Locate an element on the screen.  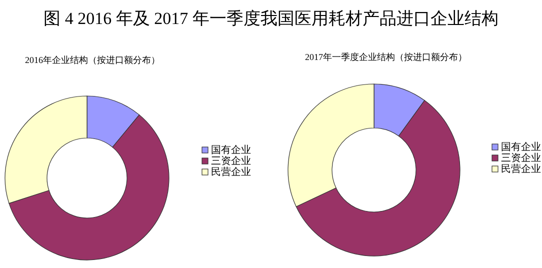
chart-title: 图 4 2016 年及 2017 年一季度我国医用耗材产品进口企业结构 is located at coordinates (271, 18).